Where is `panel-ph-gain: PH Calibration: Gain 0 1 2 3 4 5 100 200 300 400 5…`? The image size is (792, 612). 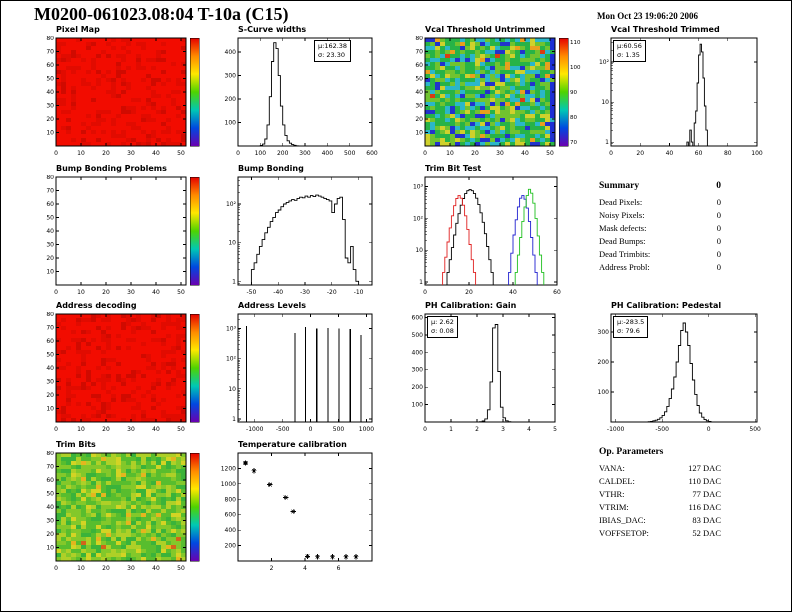 panel-ph-gain: PH Calibration: Gain 0 1 2 3 4 5 100 200 300 400 5… is located at coordinates (491, 371).